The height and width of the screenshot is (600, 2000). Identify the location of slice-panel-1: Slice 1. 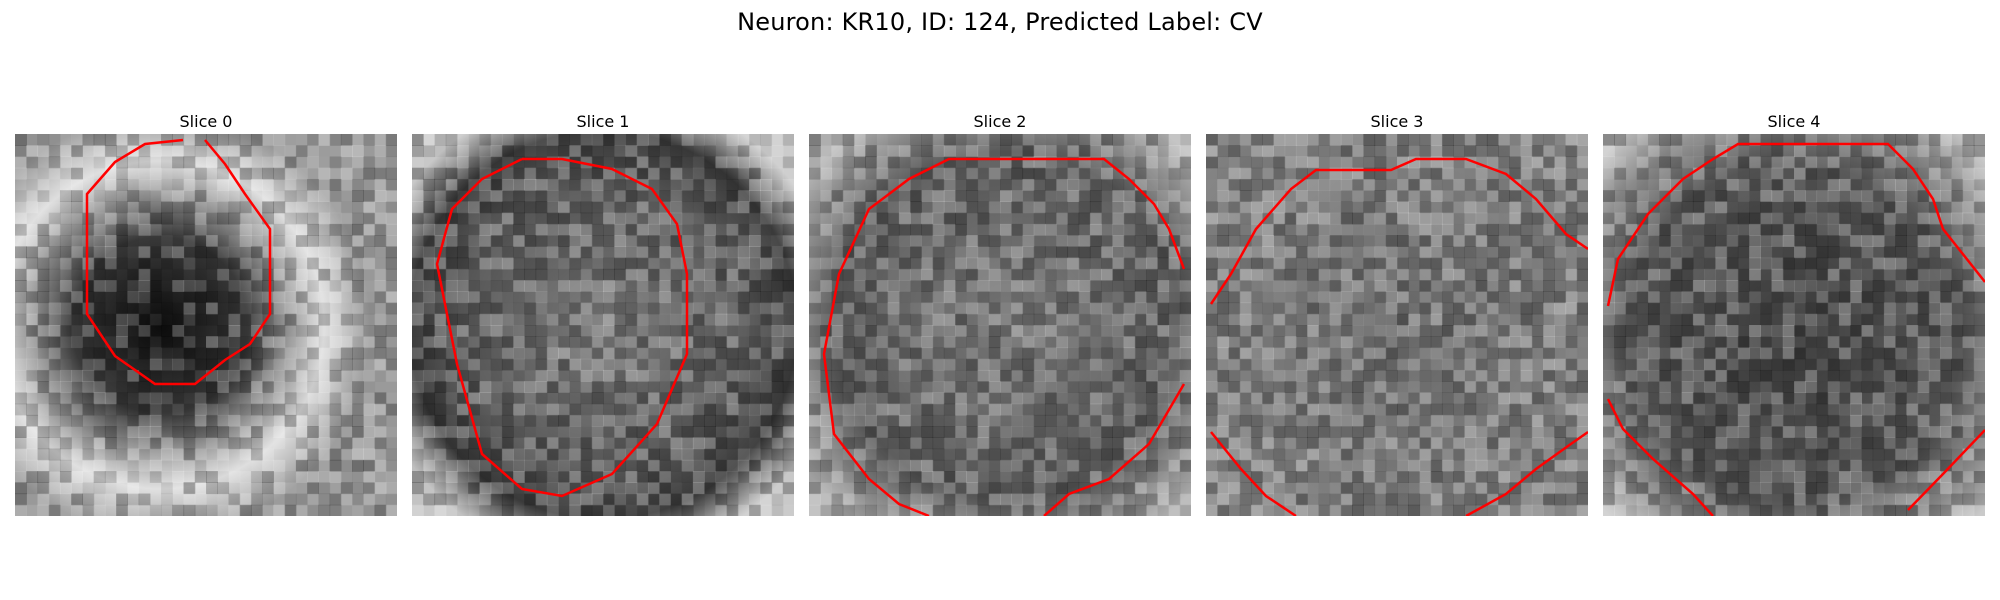
(603, 313).